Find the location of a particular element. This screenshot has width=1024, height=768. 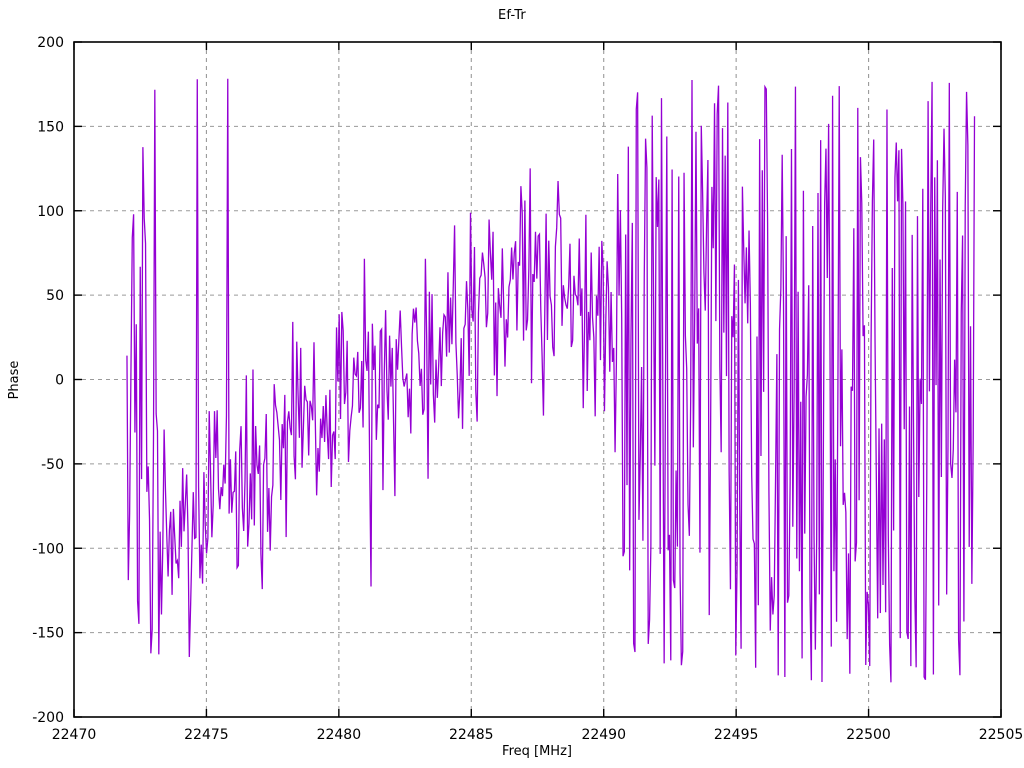

y-tick-label: 100 is located at coordinates (50, 212).